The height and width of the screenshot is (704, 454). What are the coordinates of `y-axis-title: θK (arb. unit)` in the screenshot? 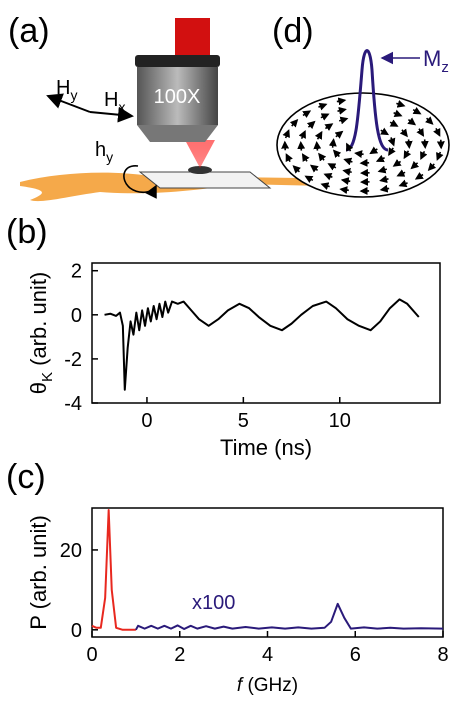 It's located at (41, 333).